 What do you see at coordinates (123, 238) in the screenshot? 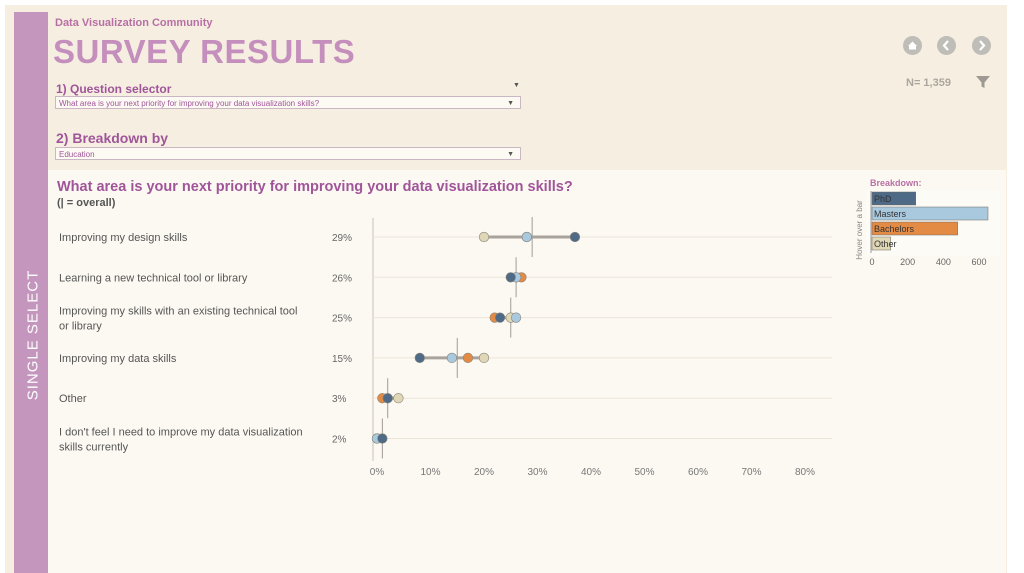
I see `row-label: Improving my design skills` at bounding box center [123, 238].